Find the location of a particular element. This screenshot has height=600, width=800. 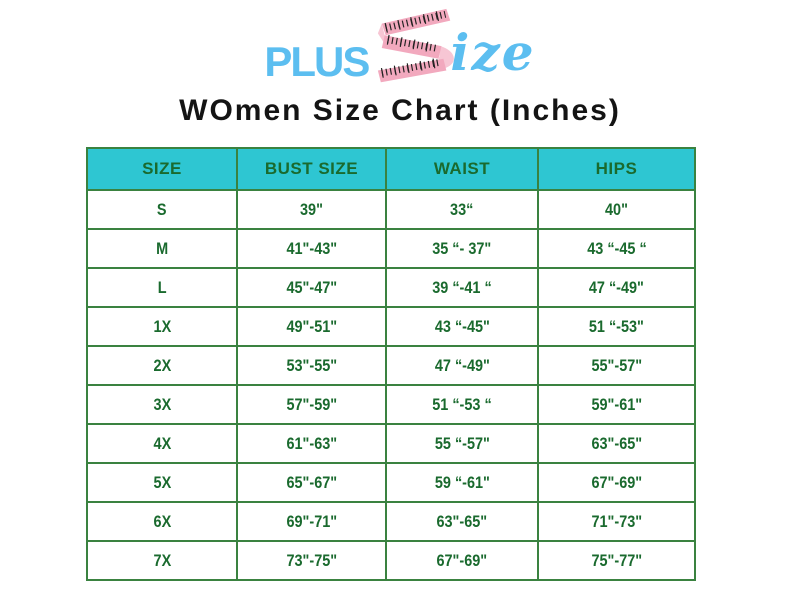

cell-value: 39 “-41 “ is located at coordinates (462, 287).